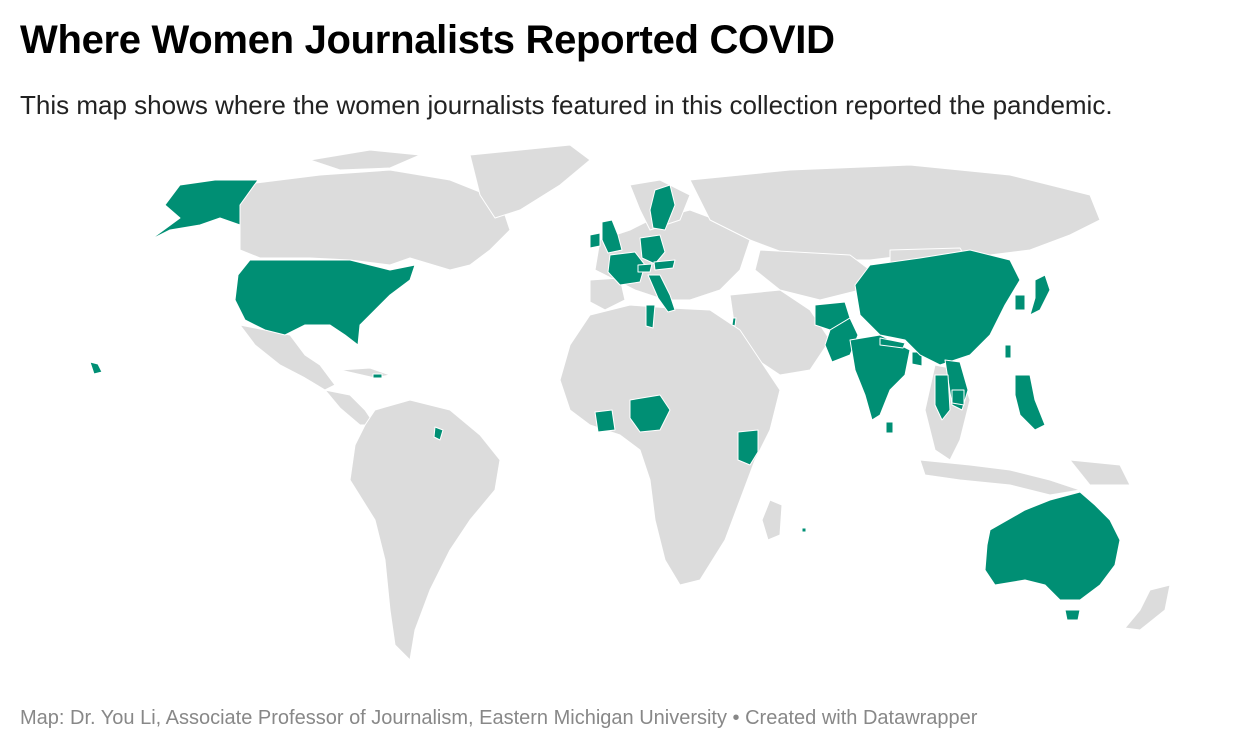 The image size is (1240, 752). Describe the element at coordinates (652, 249) in the screenshot. I see `country-germany` at that location.